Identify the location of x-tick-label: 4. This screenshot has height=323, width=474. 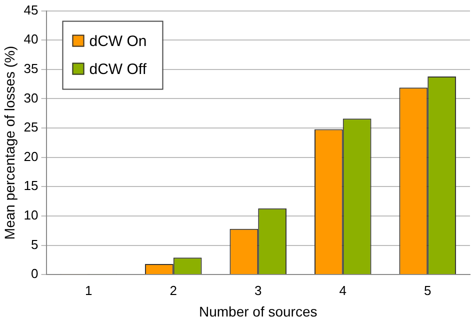
(342, 290).